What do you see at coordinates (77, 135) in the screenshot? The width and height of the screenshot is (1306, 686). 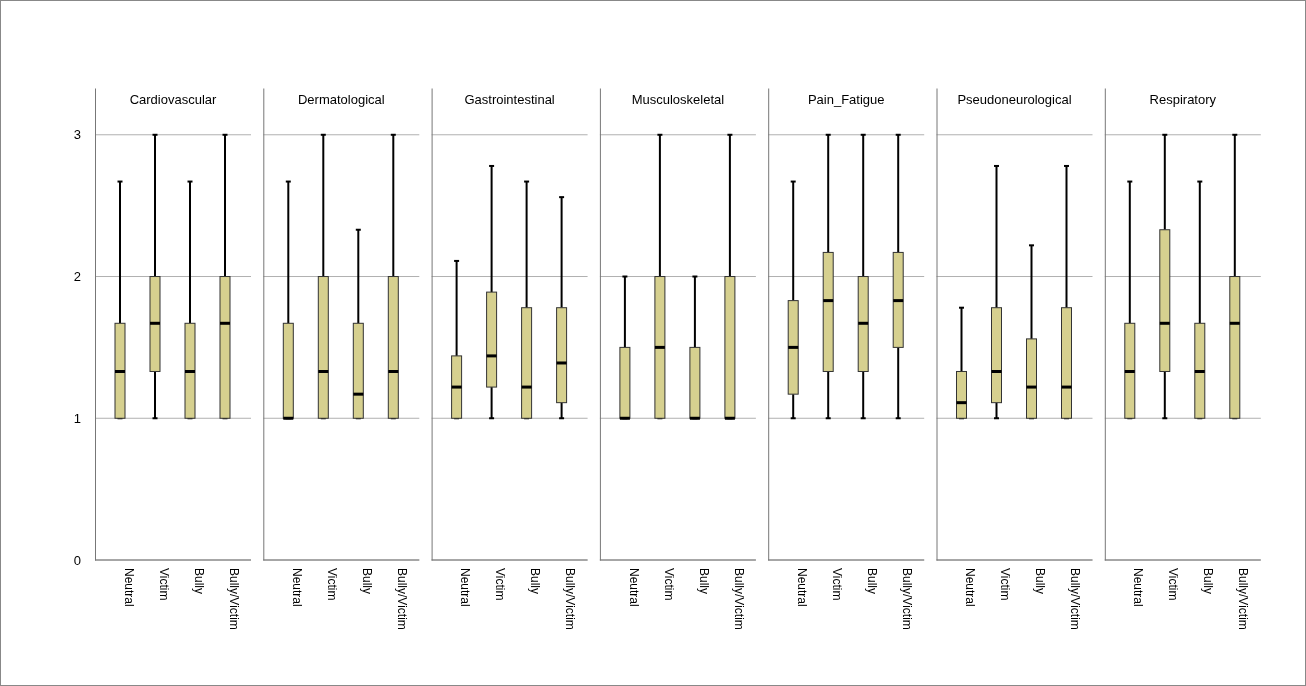 I see `y-tick-label: 3` at bounding box center [77, 135].